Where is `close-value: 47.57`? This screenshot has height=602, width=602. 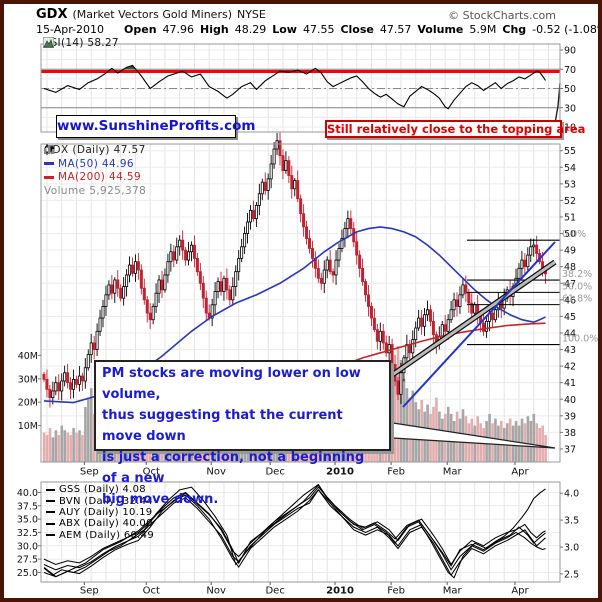 close-value: 47.57 is located at coordinates (395, 29).